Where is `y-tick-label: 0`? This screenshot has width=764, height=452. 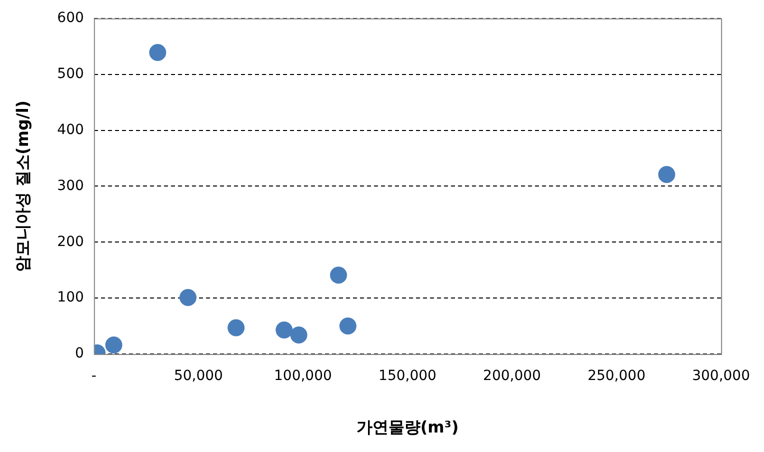
y-tick-label: 0 is located at coordinates (79, 354).